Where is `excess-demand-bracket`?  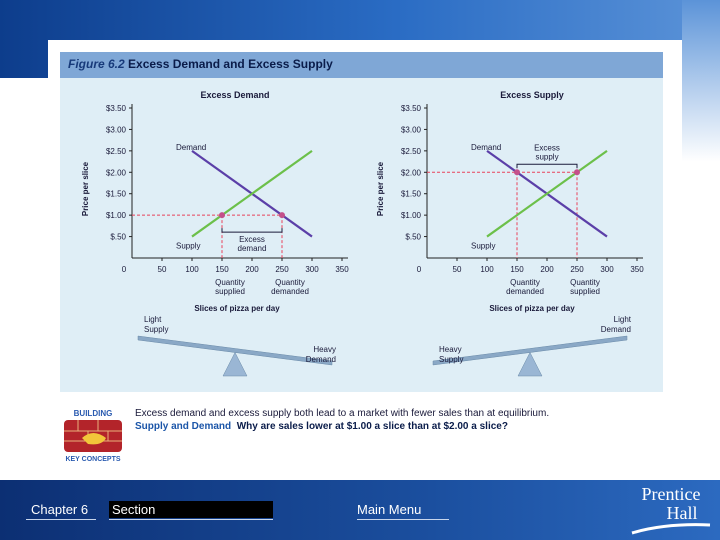
excess-demand-bracket is located at coordinates (252, 230).